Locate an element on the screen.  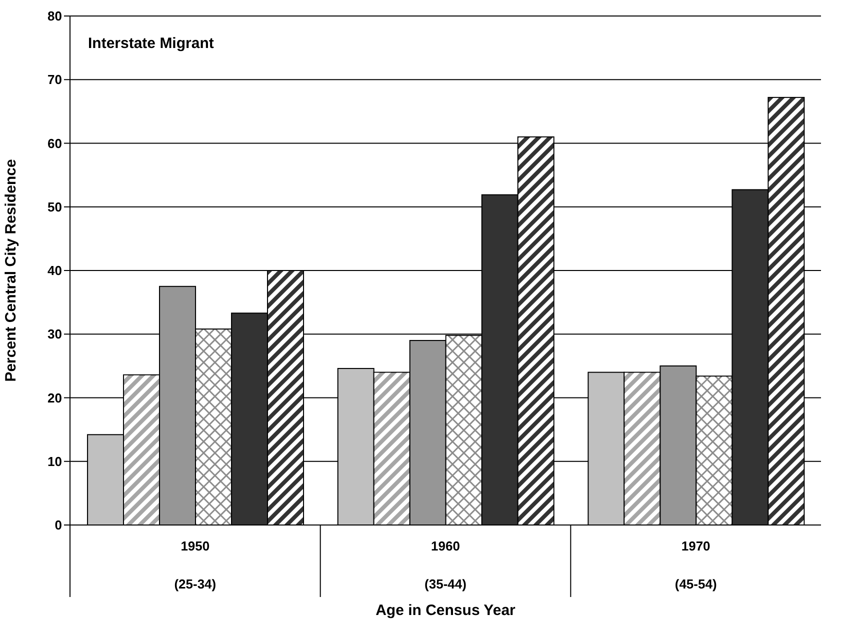
category-label: 1950 (25-34) is located at coordinates (195, 565).